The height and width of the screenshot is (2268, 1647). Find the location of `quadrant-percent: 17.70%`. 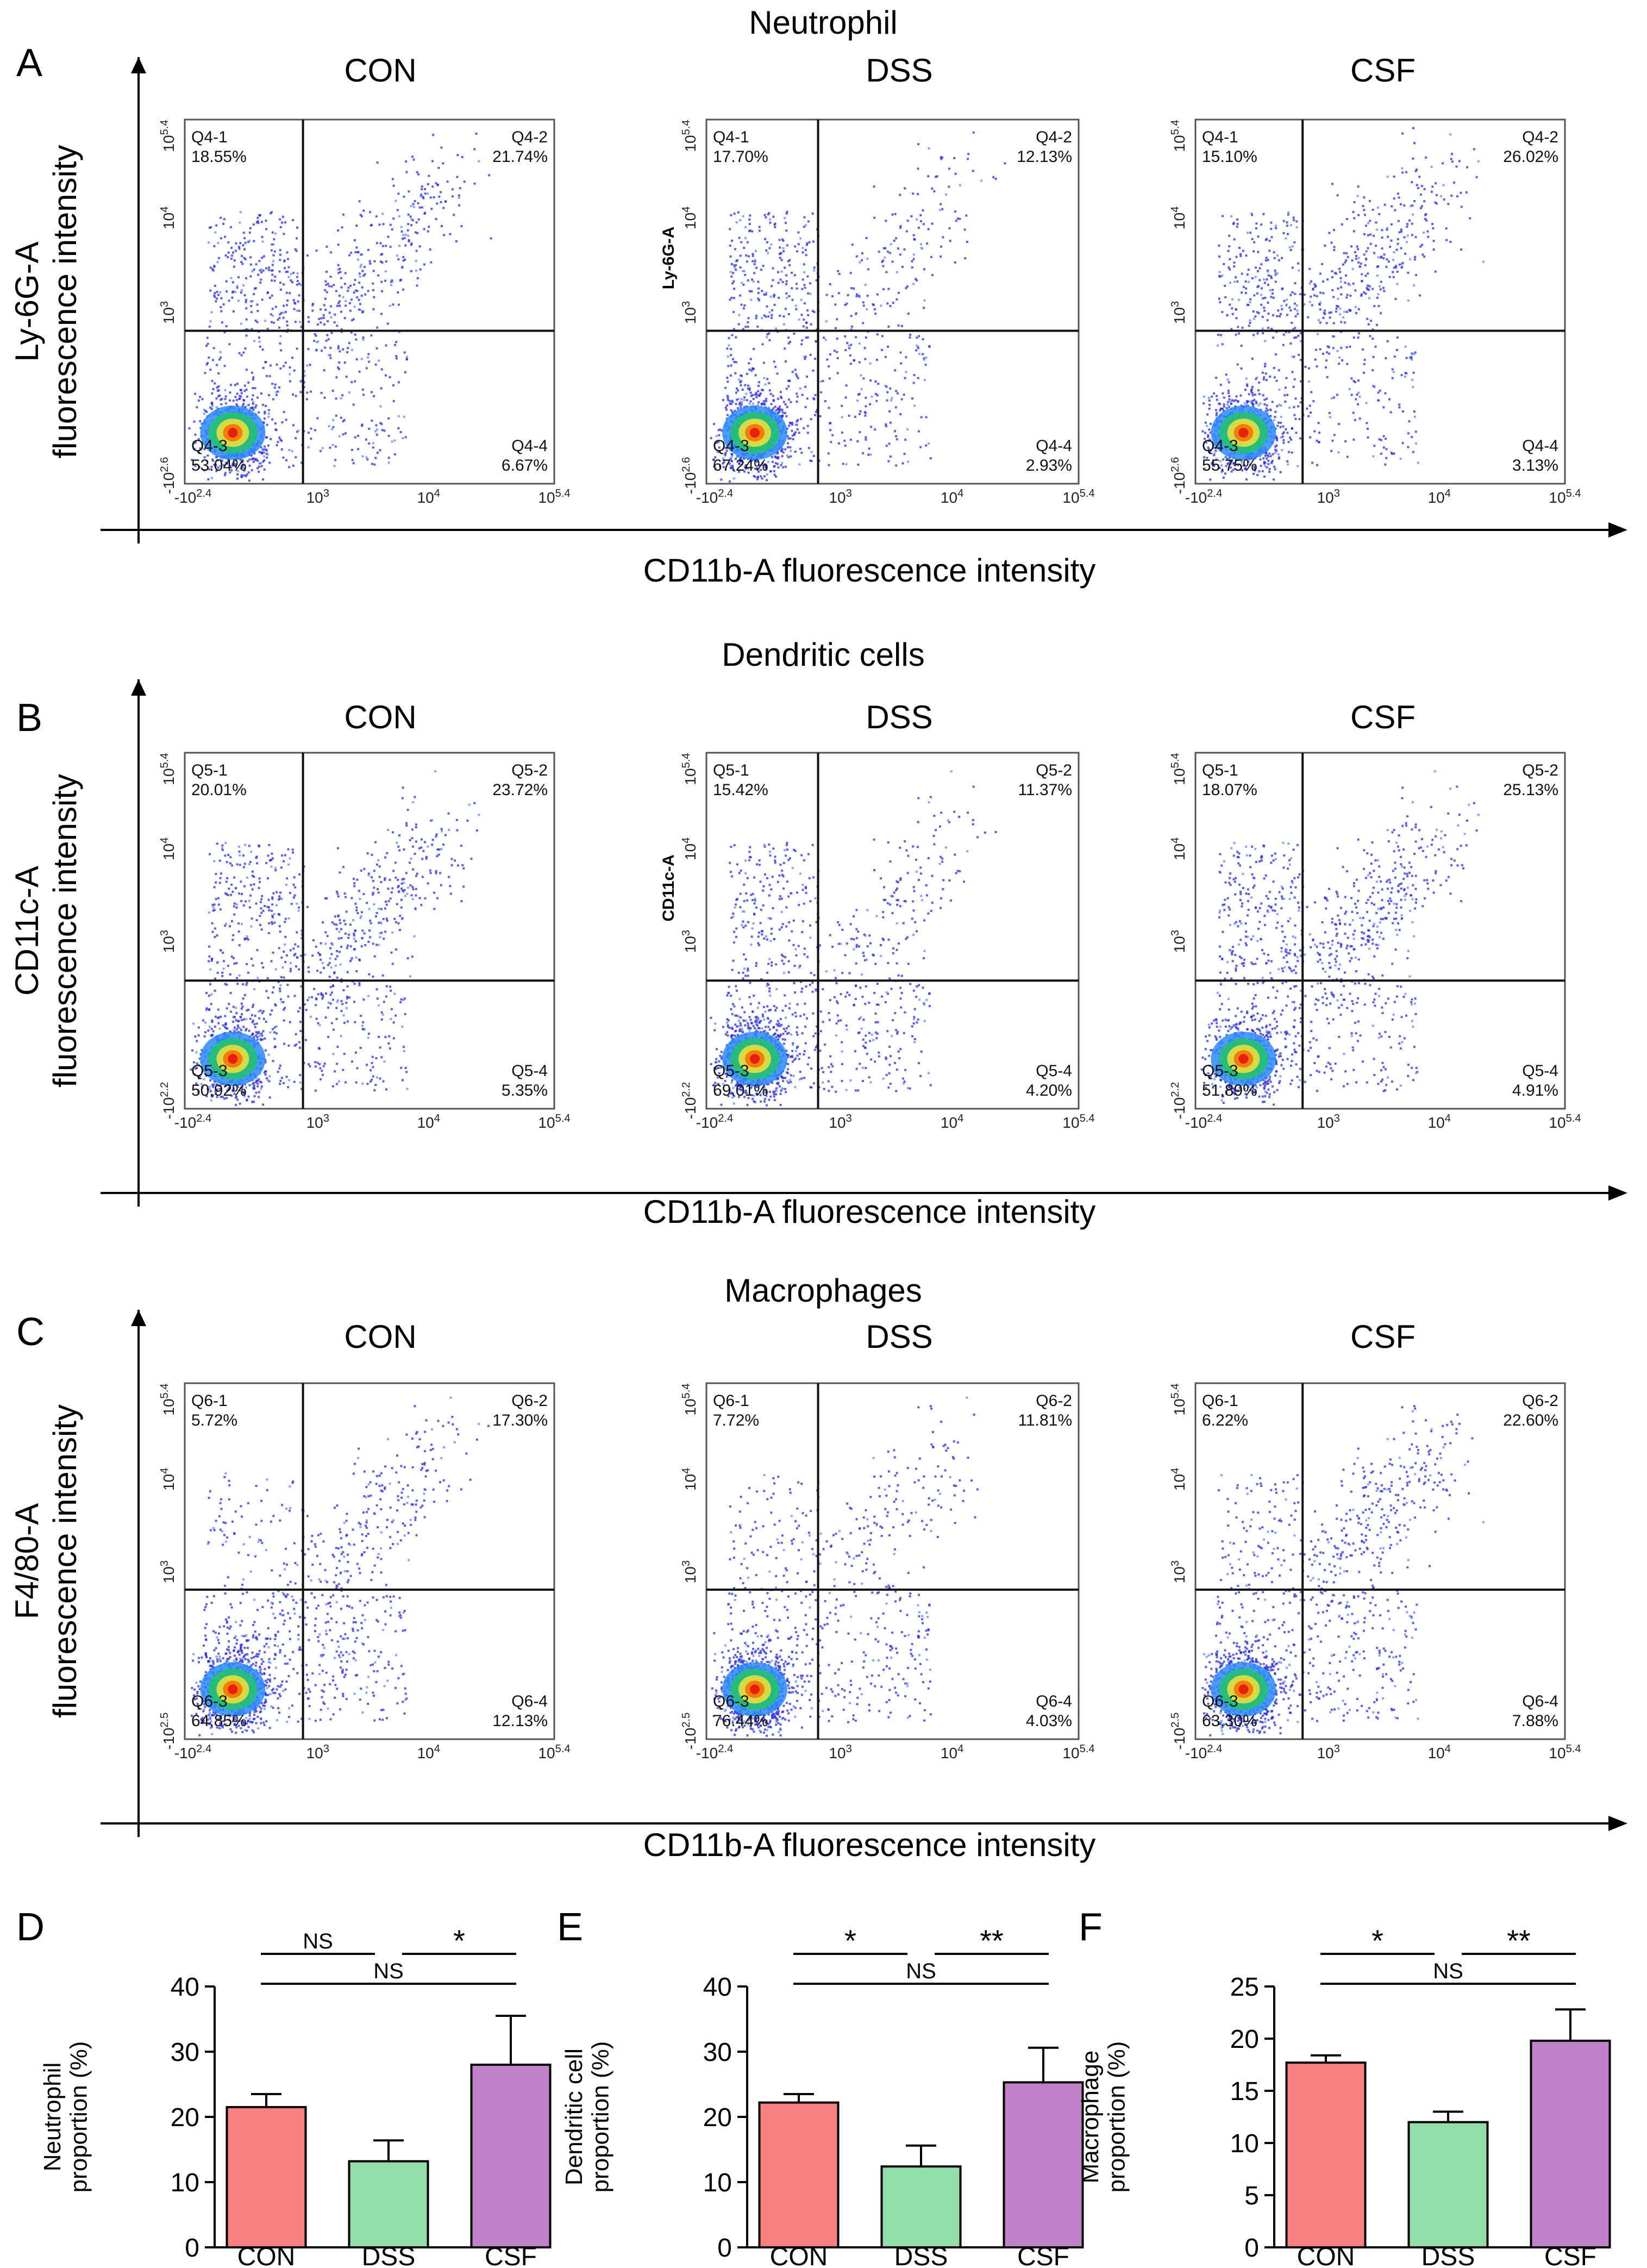

quadrant-percent: 17.70% is located at coordinates (740, 157).